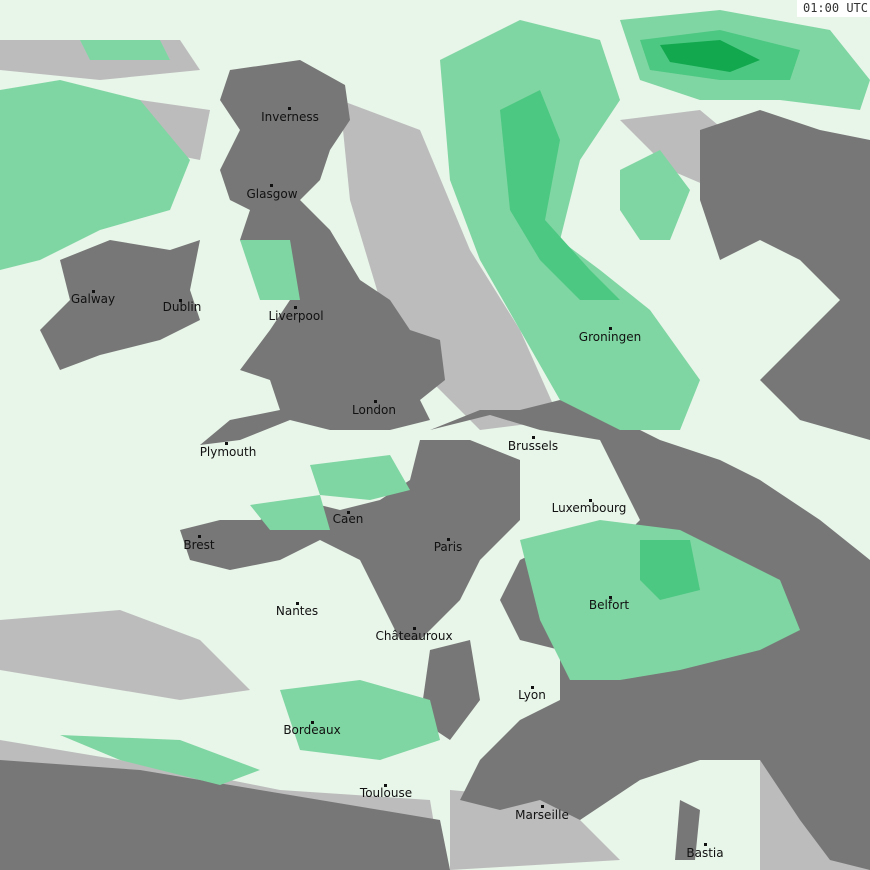 This screenshot has width=870, height=870. I want to click on city-label: Caen, so click(348, 519).